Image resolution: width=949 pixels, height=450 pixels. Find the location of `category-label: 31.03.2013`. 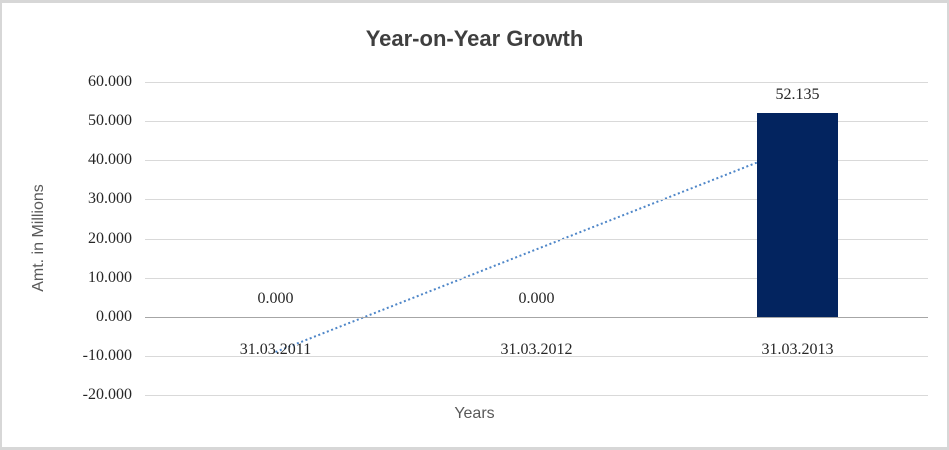

category-label: 31.03.2013 is located at coordinates (797, 349).